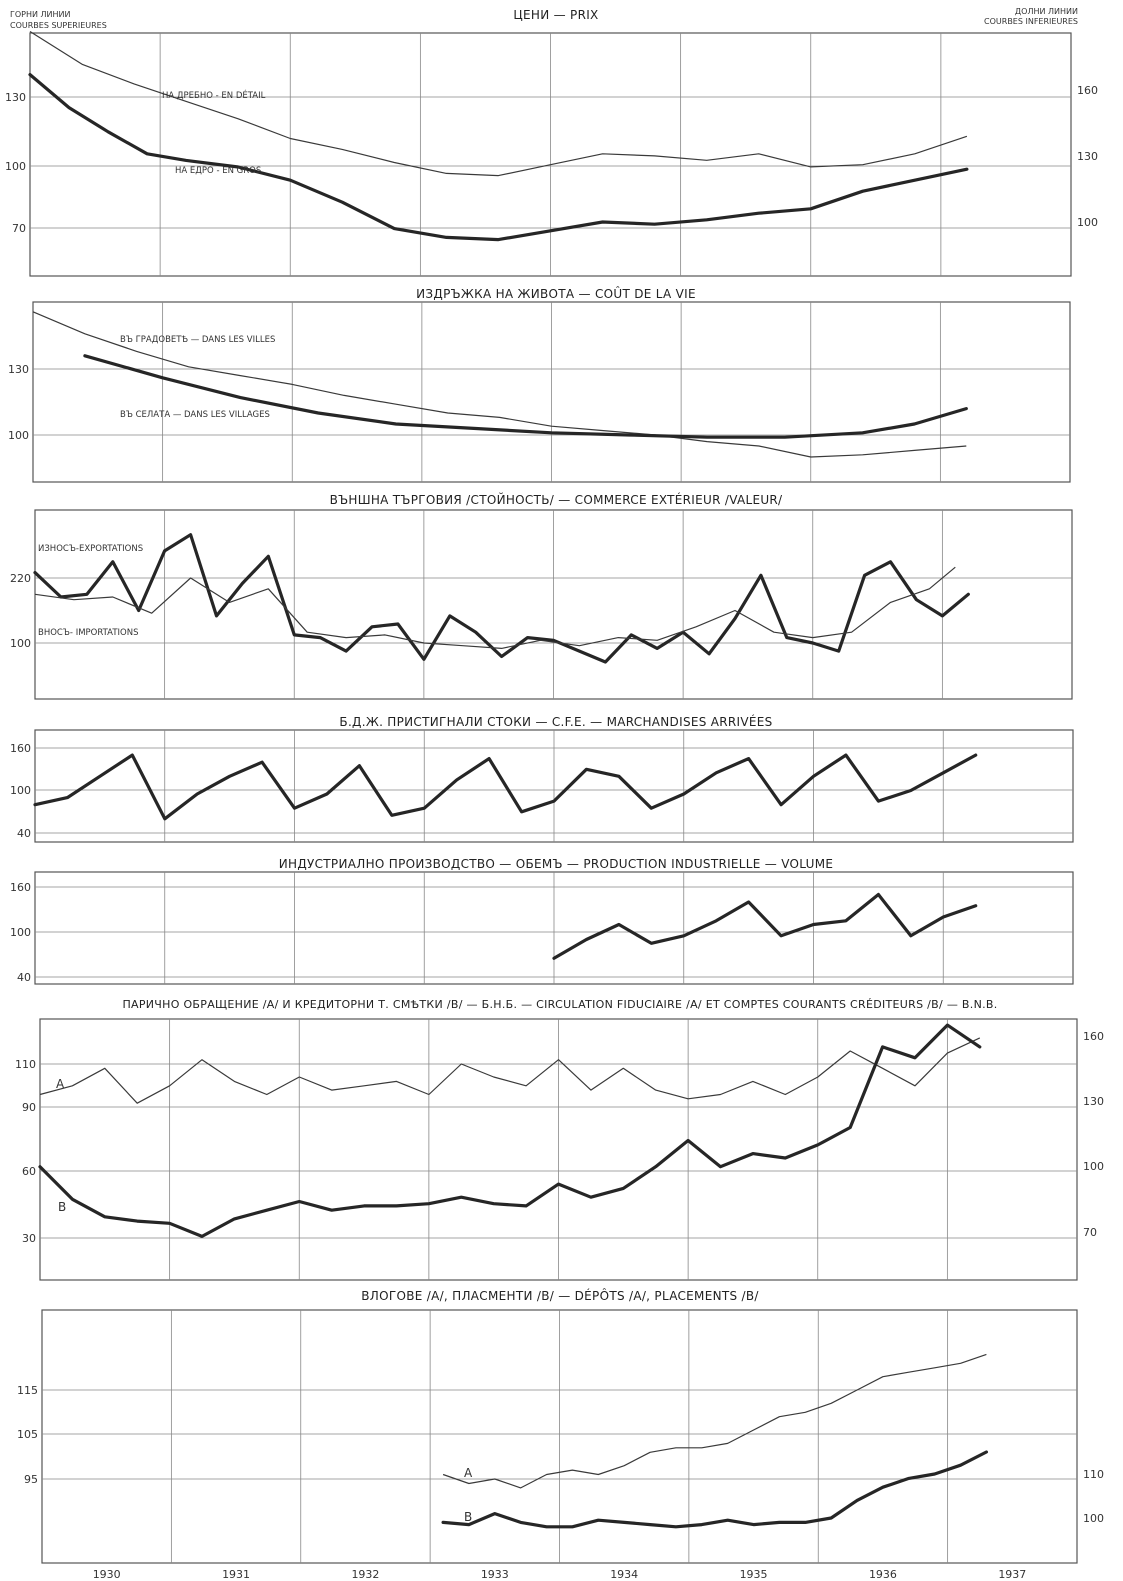 The height and width of the screenshot is (1581, 1123). I want to click on panel-railway-goods: 160 100 40, so click(542, 786).